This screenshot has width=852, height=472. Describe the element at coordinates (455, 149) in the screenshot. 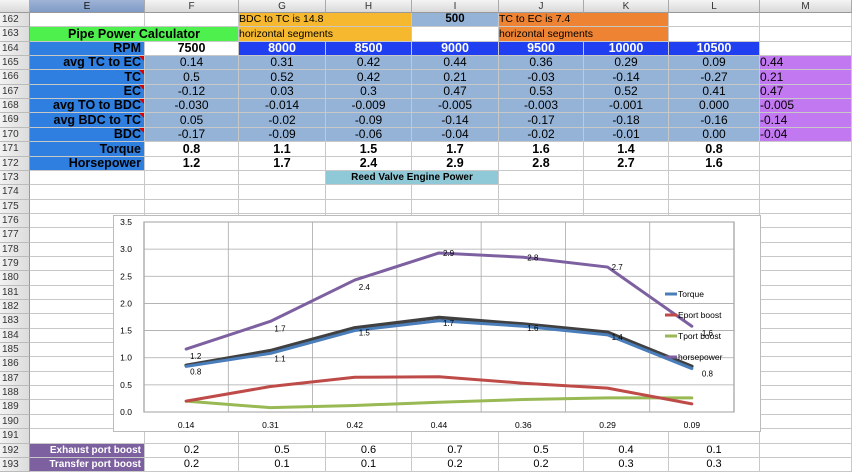

I see `torque-value: 1.7` at that location.